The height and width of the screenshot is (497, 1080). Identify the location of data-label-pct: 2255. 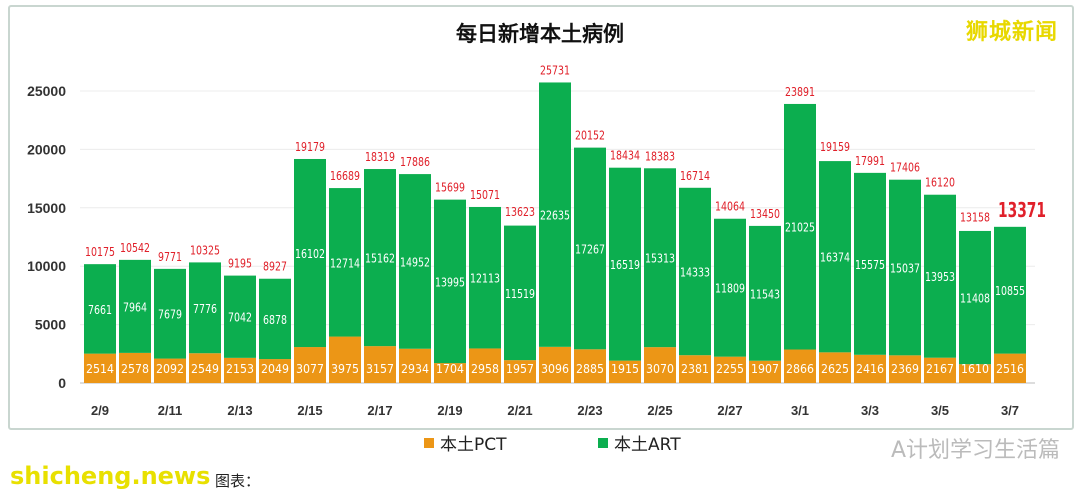
(730, 369).